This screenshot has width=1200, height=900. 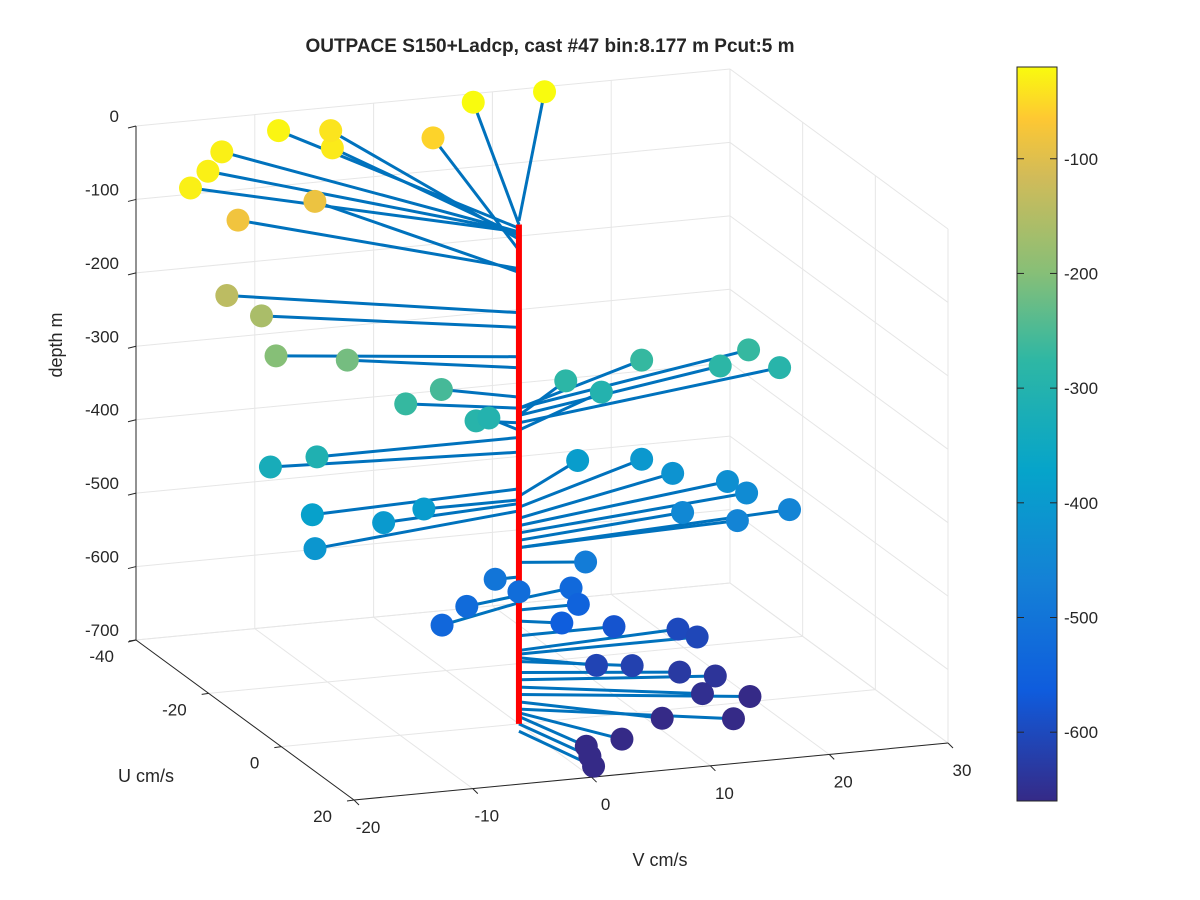 What do you see at coordinates (1081, 732) in the screenshot?
I see `colorbar-tick-label: -600` at bounding box center [1081, 732].